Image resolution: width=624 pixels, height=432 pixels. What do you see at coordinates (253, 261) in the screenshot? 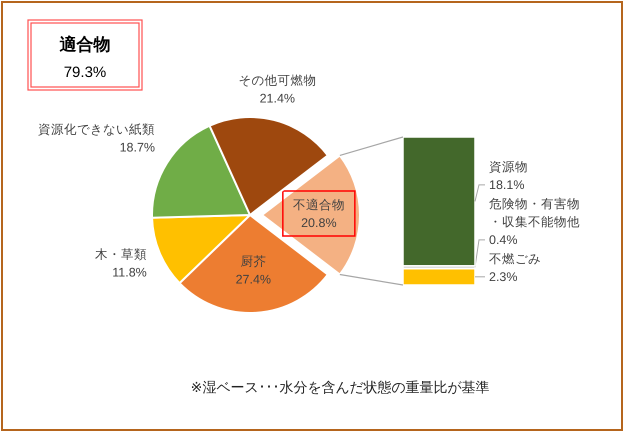
I see `slice-label: 厨芥` at bounding box center [253, 261].